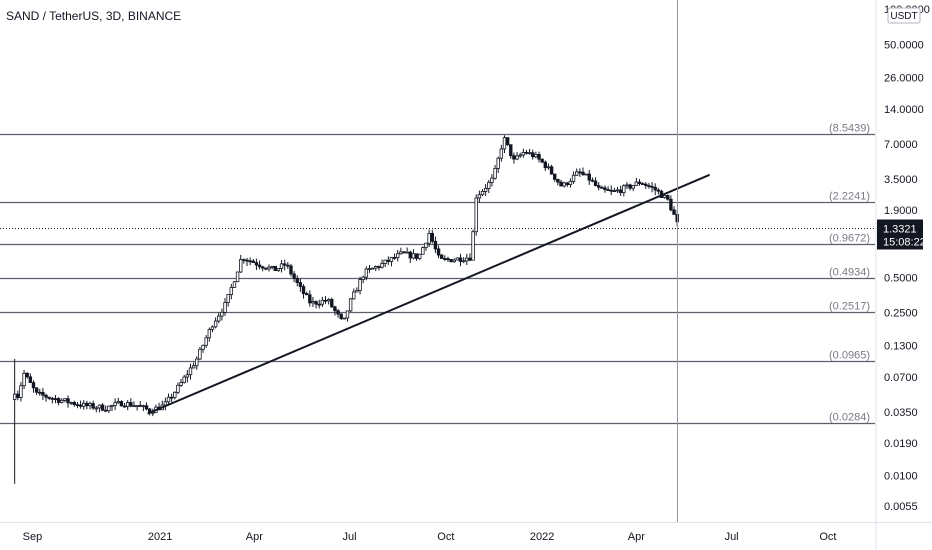 Image resolution: width=932 pixels, height=550 pixels. I want to click on current-price-badge-box, so click(900, 234).